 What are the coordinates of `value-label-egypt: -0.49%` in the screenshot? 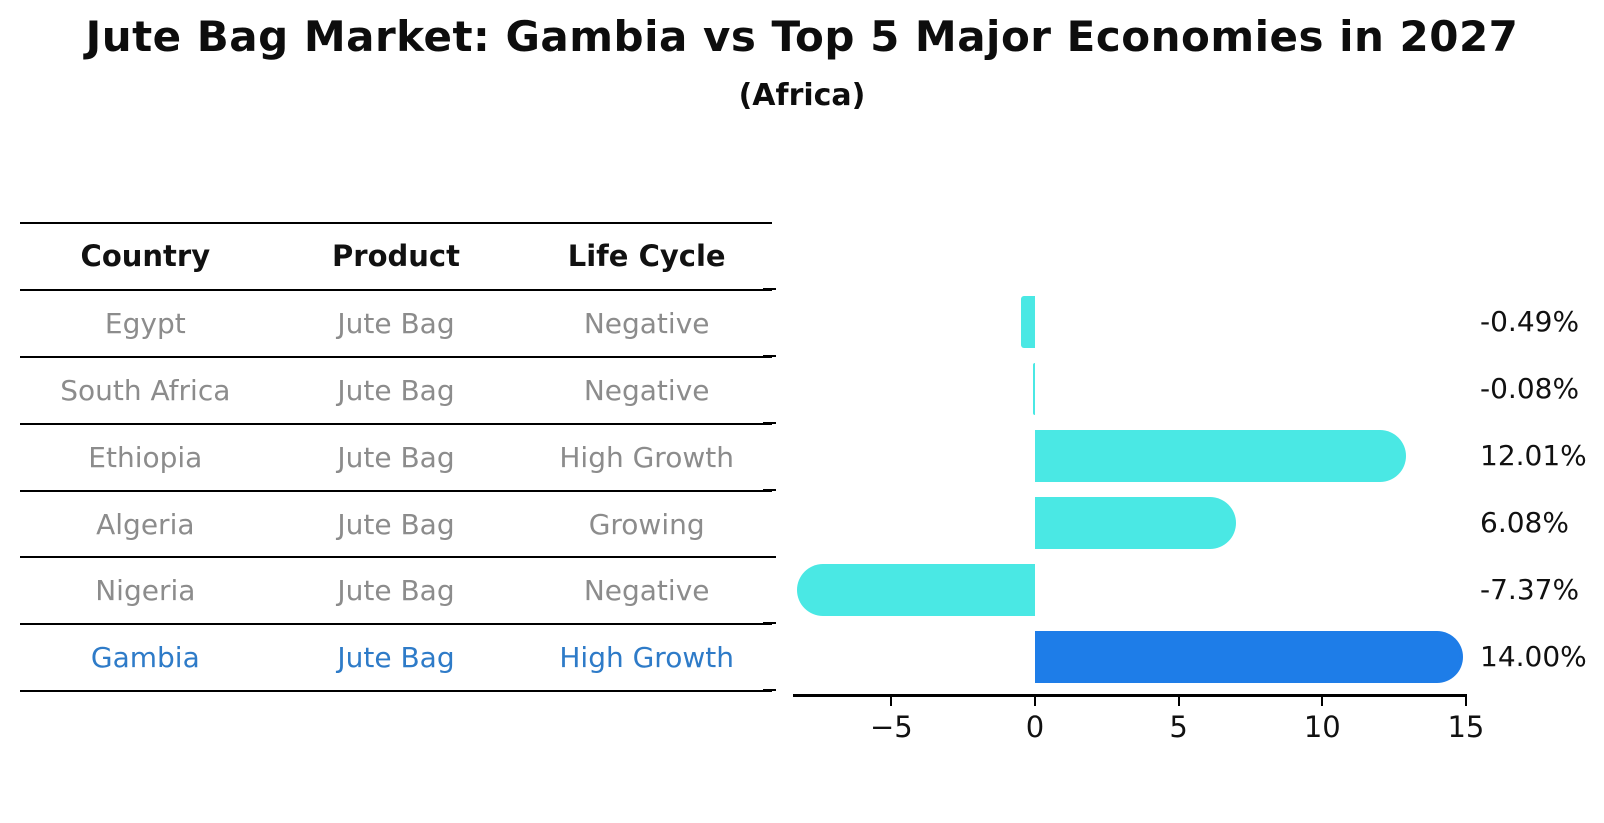 It's located at (1530, 322).